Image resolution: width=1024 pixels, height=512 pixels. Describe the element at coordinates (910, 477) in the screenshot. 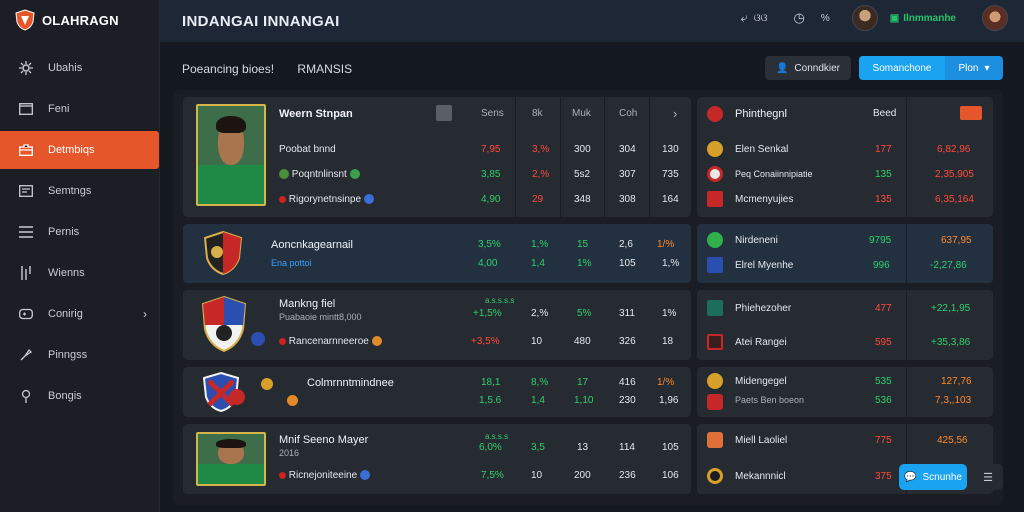

I see `chat-icon: 💬` at that location.